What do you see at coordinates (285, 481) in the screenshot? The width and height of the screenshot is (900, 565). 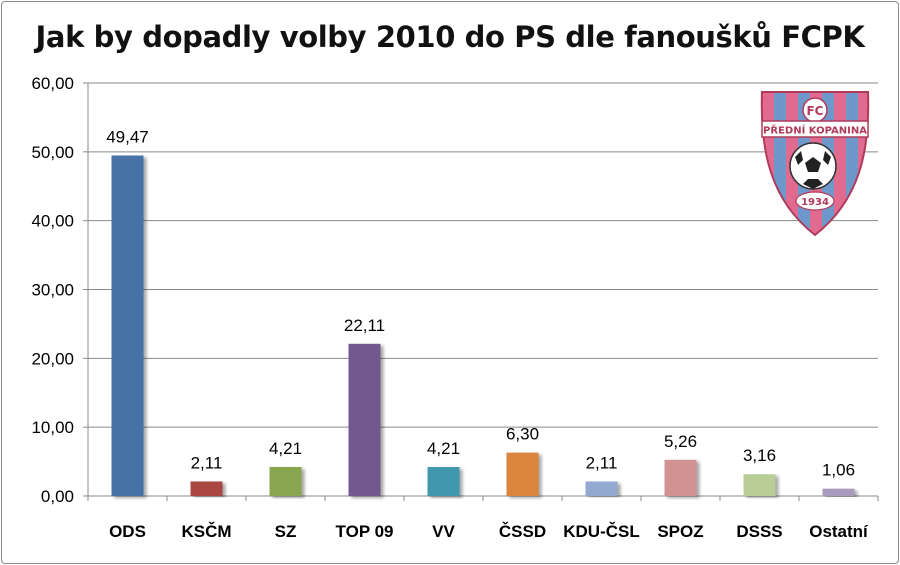 I see `bar-sz` at bounding box center [285, 481].